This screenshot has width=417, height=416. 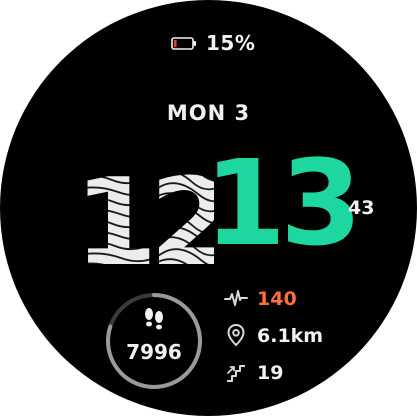 I want to click on steps-progress-ring, so click(x=154, y=341).